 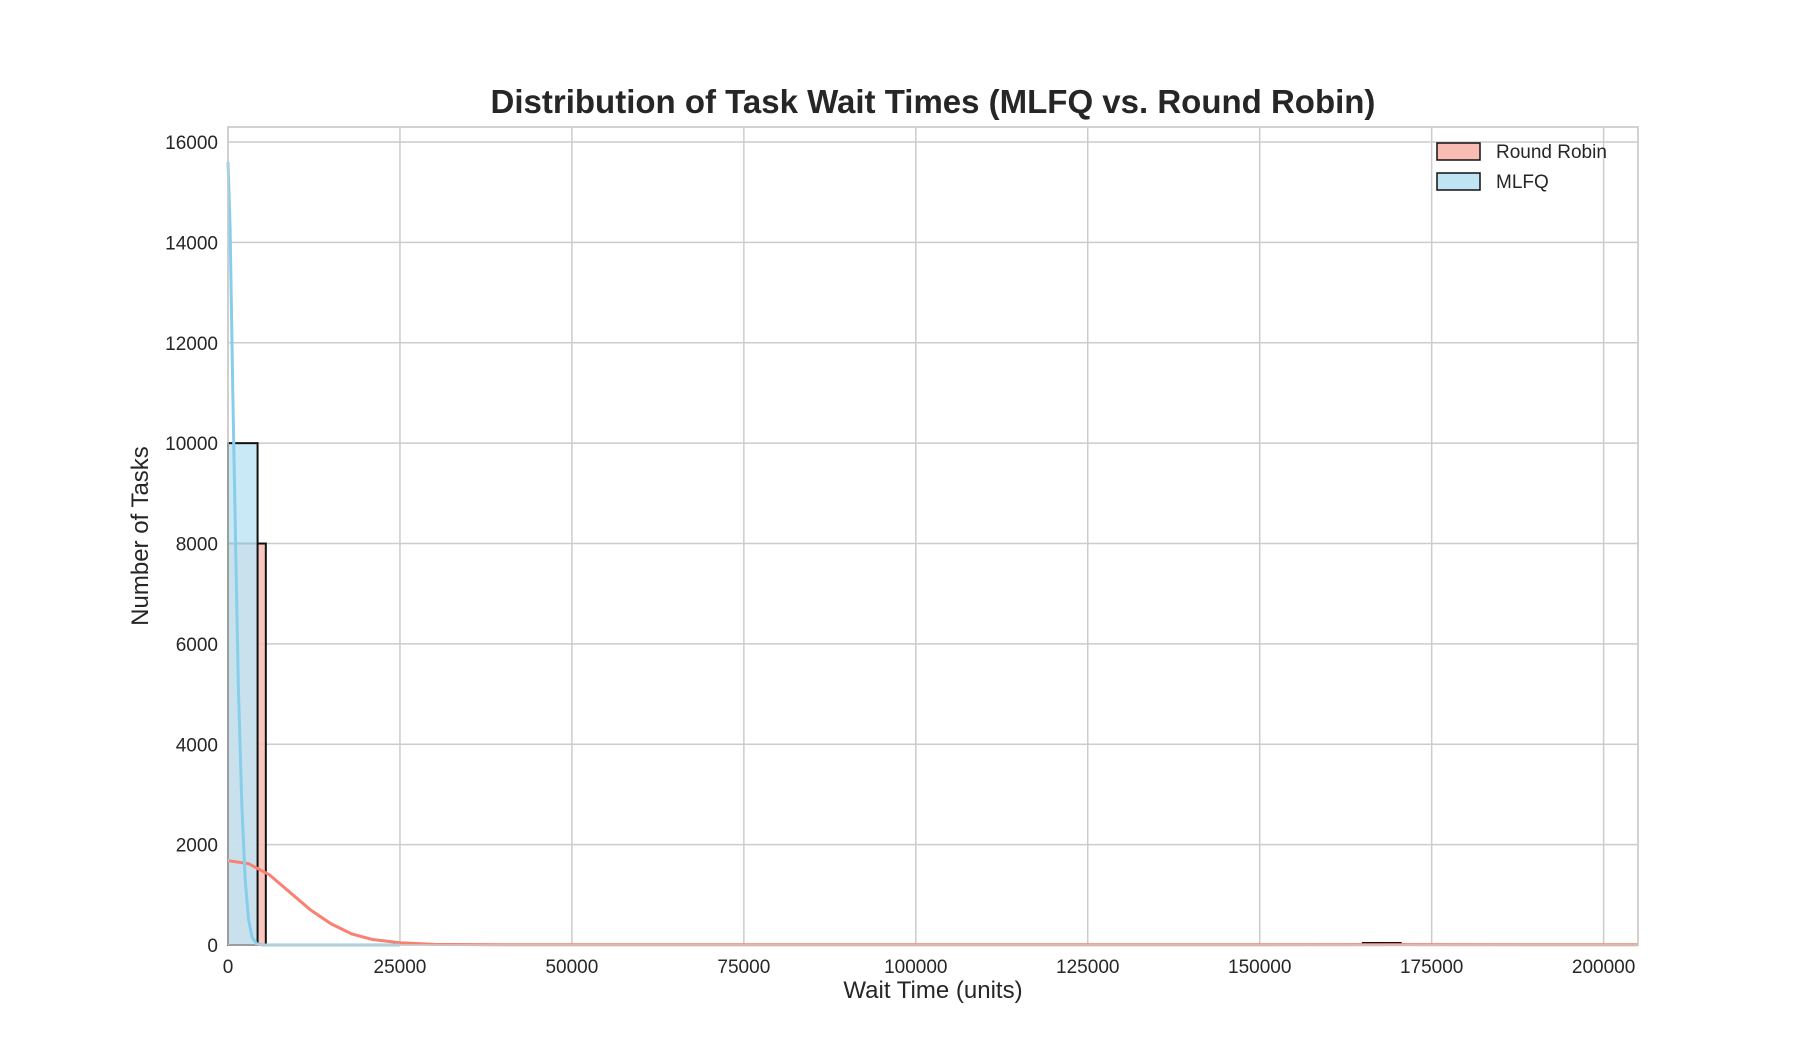 What do you see at coordinates (197, 545) in the screenshot?
I see `y-tick-label: 8000` at bounding box center [197, 545].